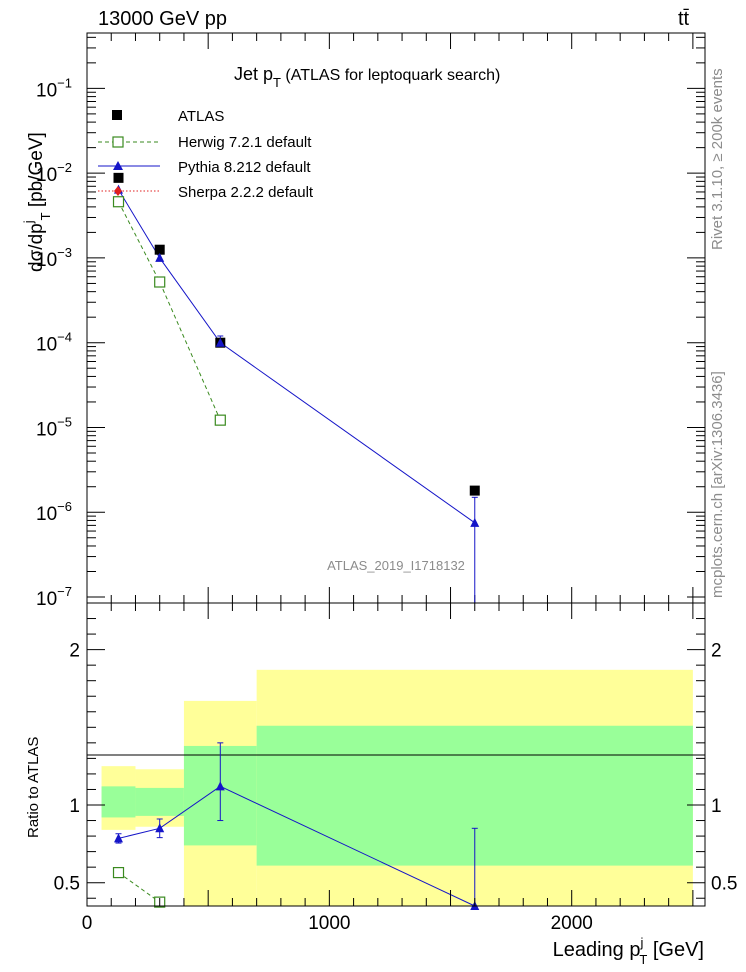 This screenshot has width=746, height=972. I want to click on ratio-herwig-point, so click(118, 872).